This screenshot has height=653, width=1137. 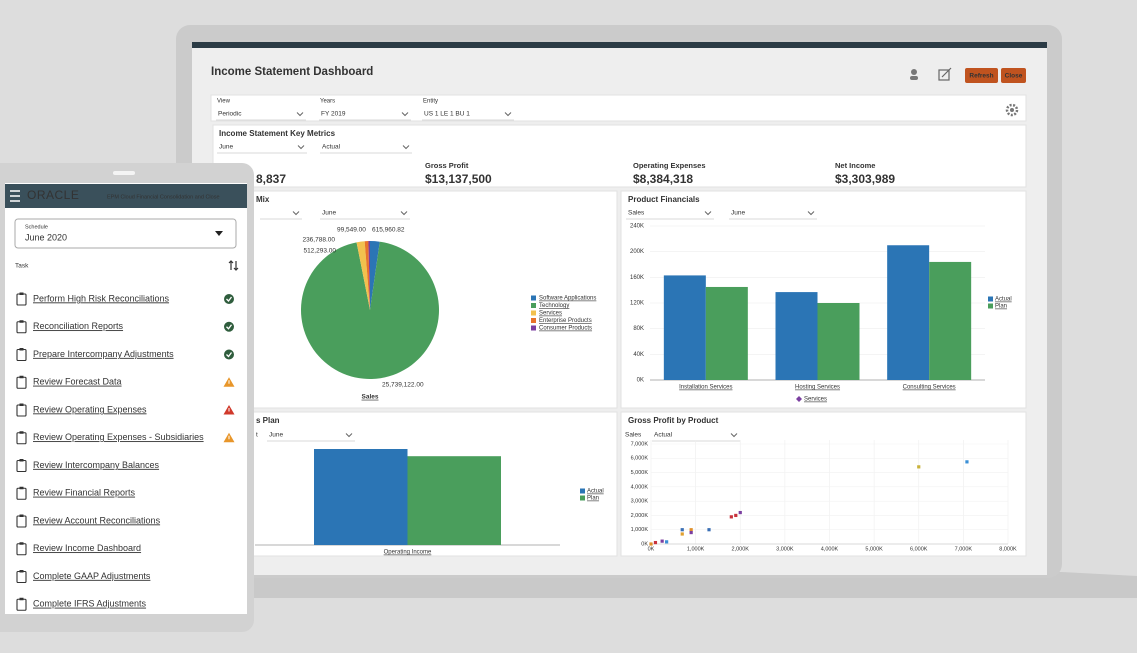 I want to click on laptop-base, so click(x=643, y=585).